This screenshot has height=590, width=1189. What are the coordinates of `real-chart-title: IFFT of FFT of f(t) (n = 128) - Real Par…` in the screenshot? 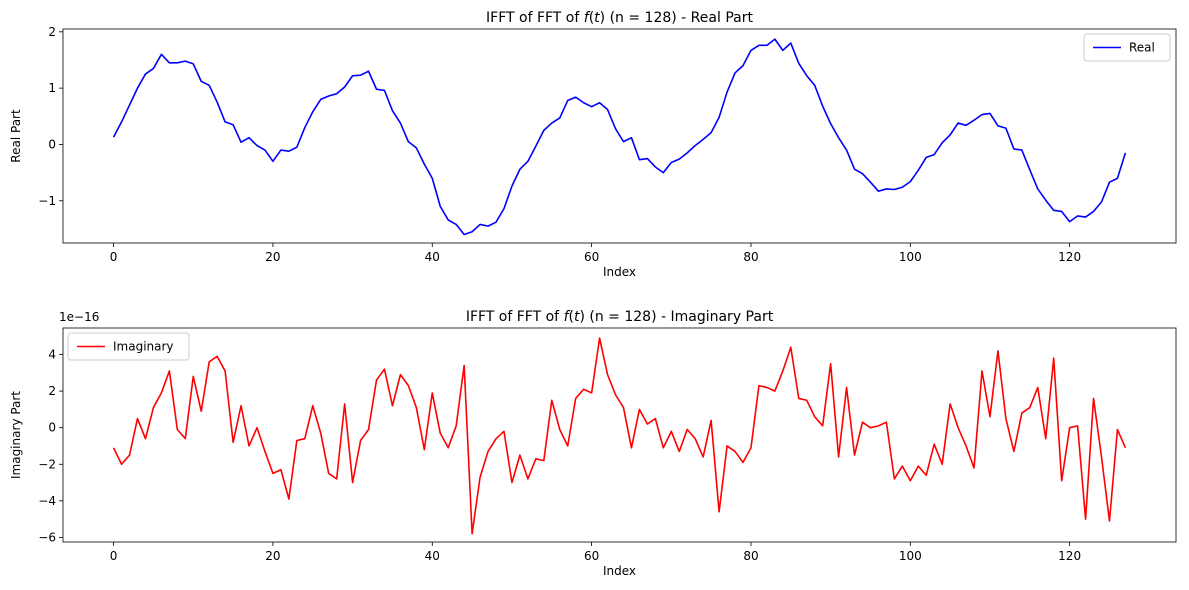 It's located at (619, 18).